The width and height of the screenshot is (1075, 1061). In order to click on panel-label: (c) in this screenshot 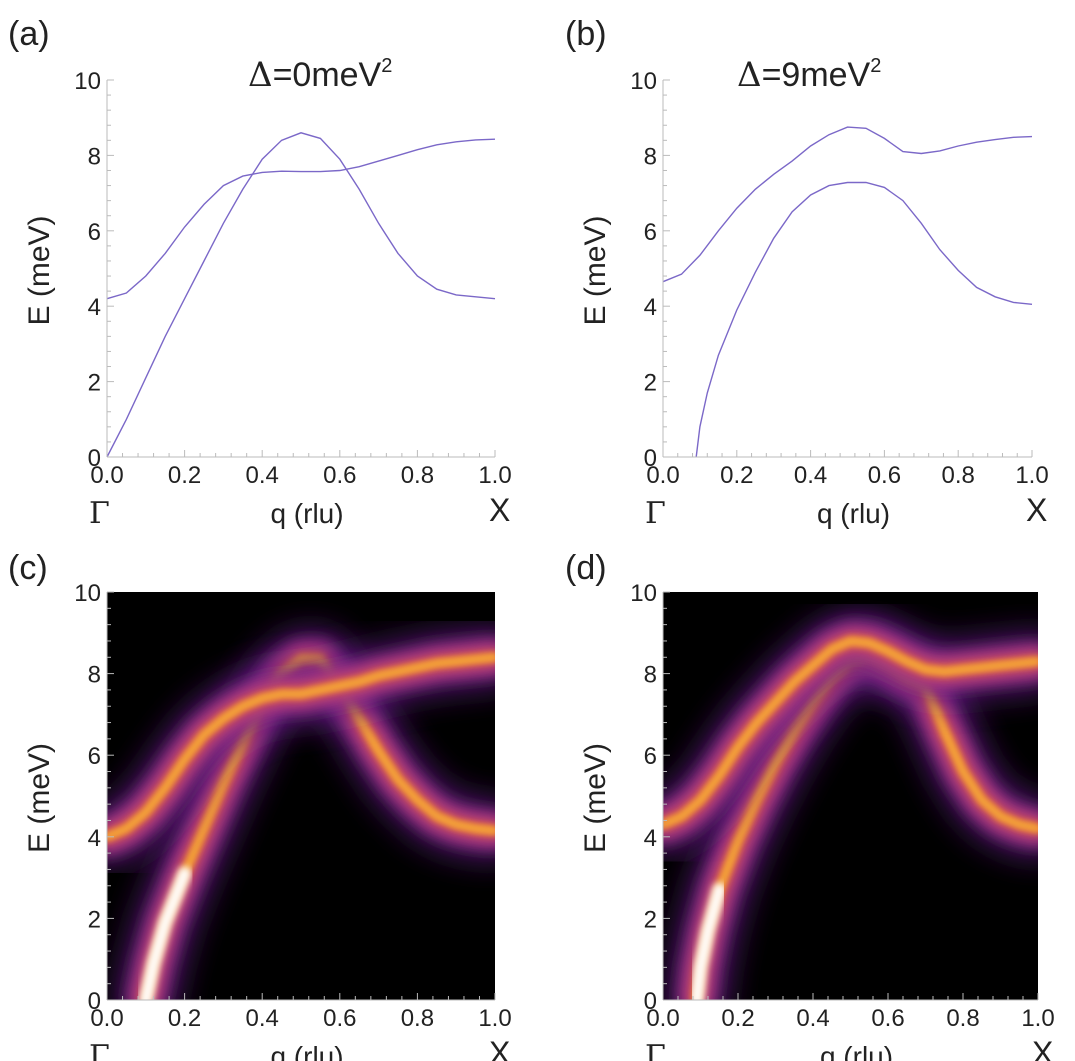, I will do `click(28, 568)`.